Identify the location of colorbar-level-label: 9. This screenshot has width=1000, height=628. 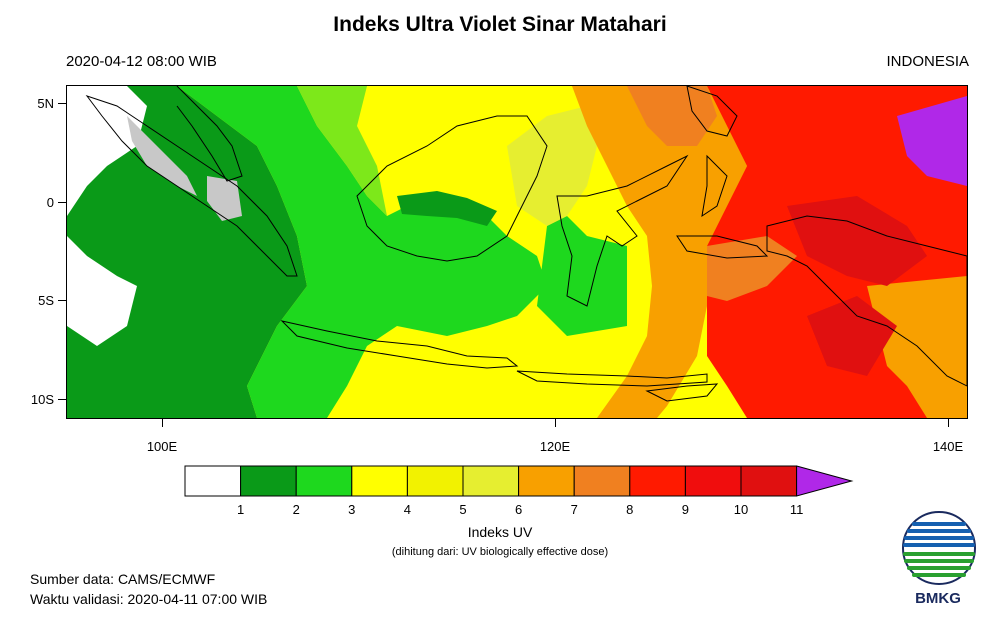
(685, 509).